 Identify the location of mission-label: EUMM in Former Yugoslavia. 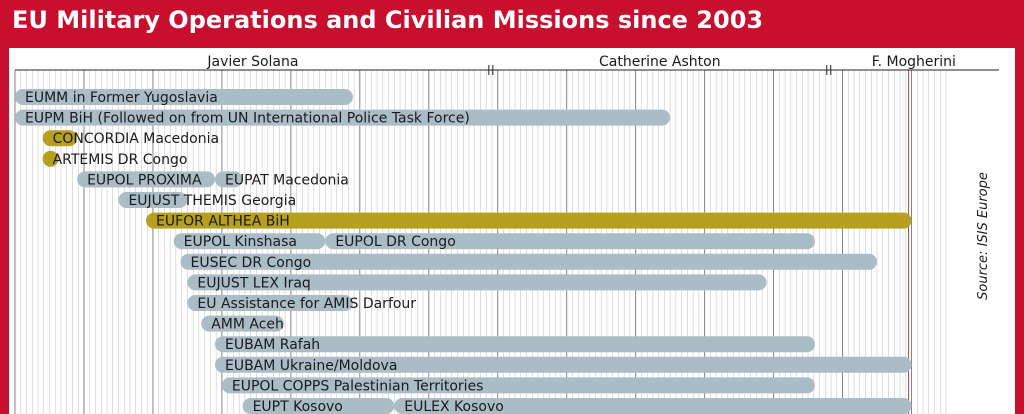
(121, 98).